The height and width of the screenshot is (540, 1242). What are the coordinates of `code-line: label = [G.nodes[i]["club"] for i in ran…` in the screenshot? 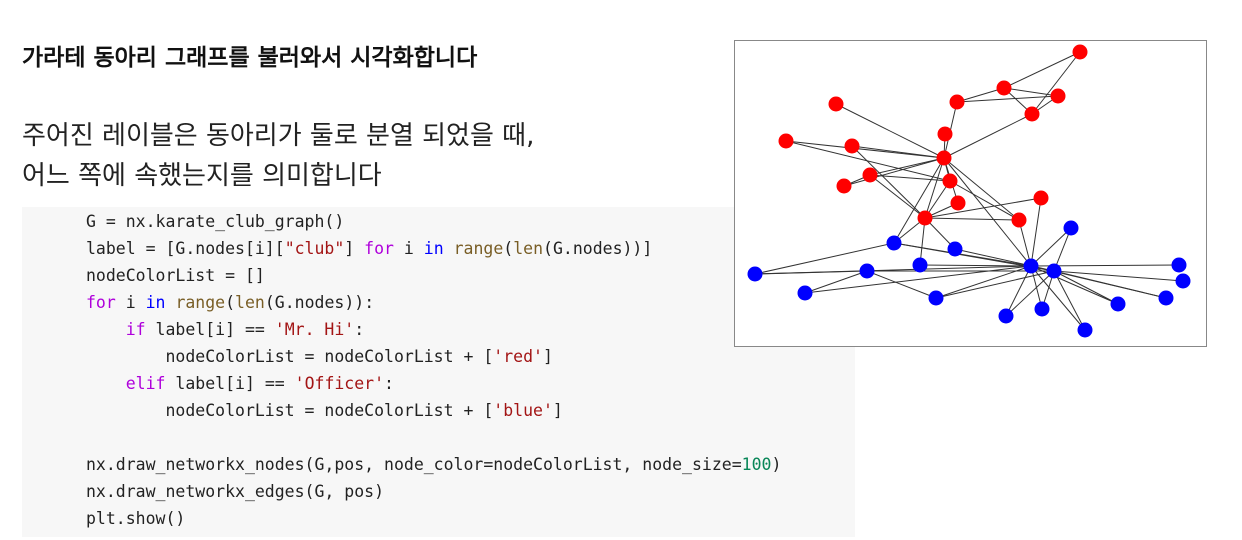 It's located at (369, 248).